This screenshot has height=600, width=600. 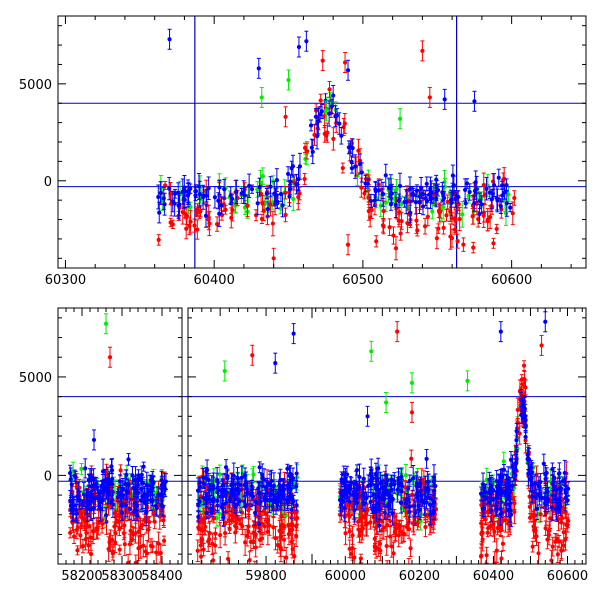 I want to click on top-xtick-label: 60600, so click(x=511, y=280).